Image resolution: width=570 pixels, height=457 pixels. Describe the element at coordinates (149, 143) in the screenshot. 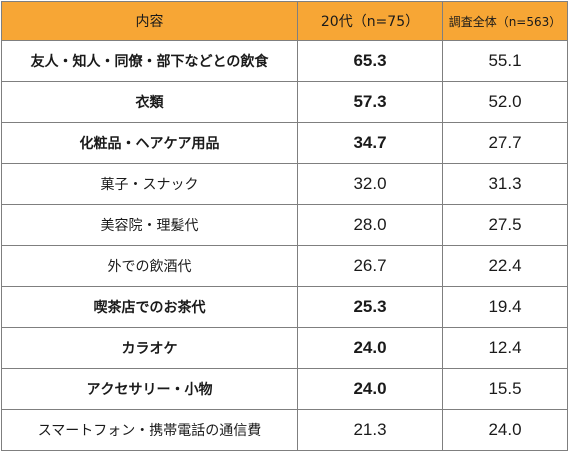

I see `row-label: 化粧品・ヘアケア用品` at that location.